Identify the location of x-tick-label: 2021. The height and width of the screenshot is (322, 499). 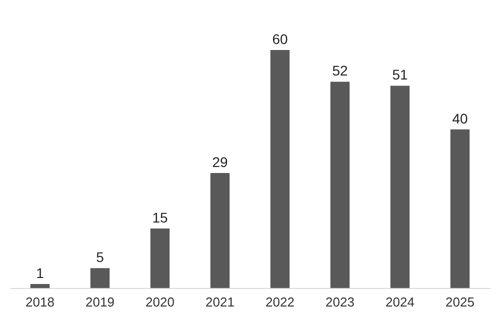
(220, 302).